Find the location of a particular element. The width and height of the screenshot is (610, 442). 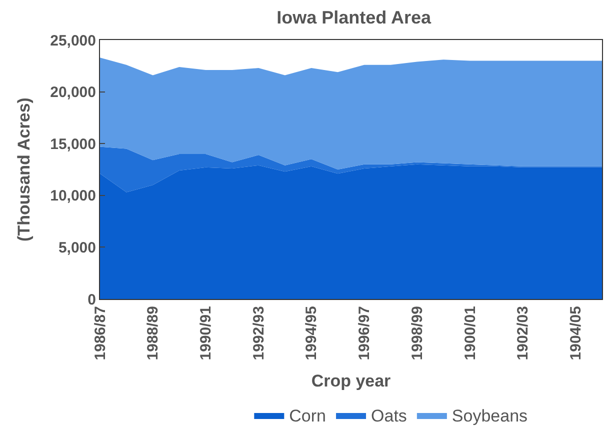

x-tick-label: 1994/95 is located at coordinates (311, 333).